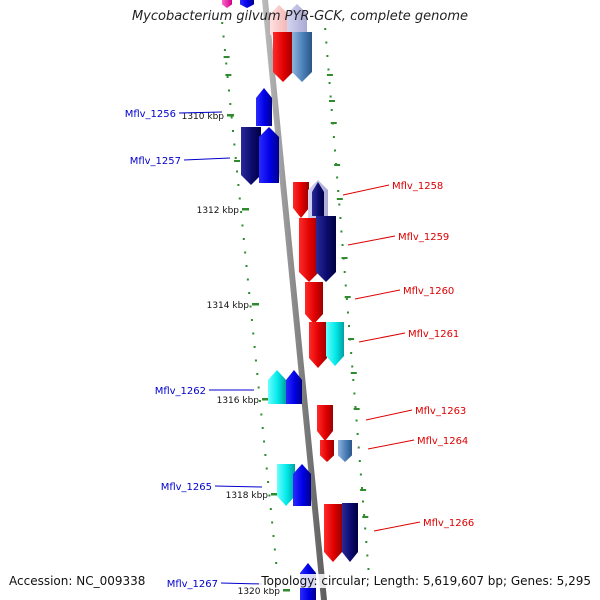 The height and width of the screenshot is (600, 600). Describe the element at coordinates (238, 401) in the screenshot. I see `kbp-label: 1316 kbp` at that location.